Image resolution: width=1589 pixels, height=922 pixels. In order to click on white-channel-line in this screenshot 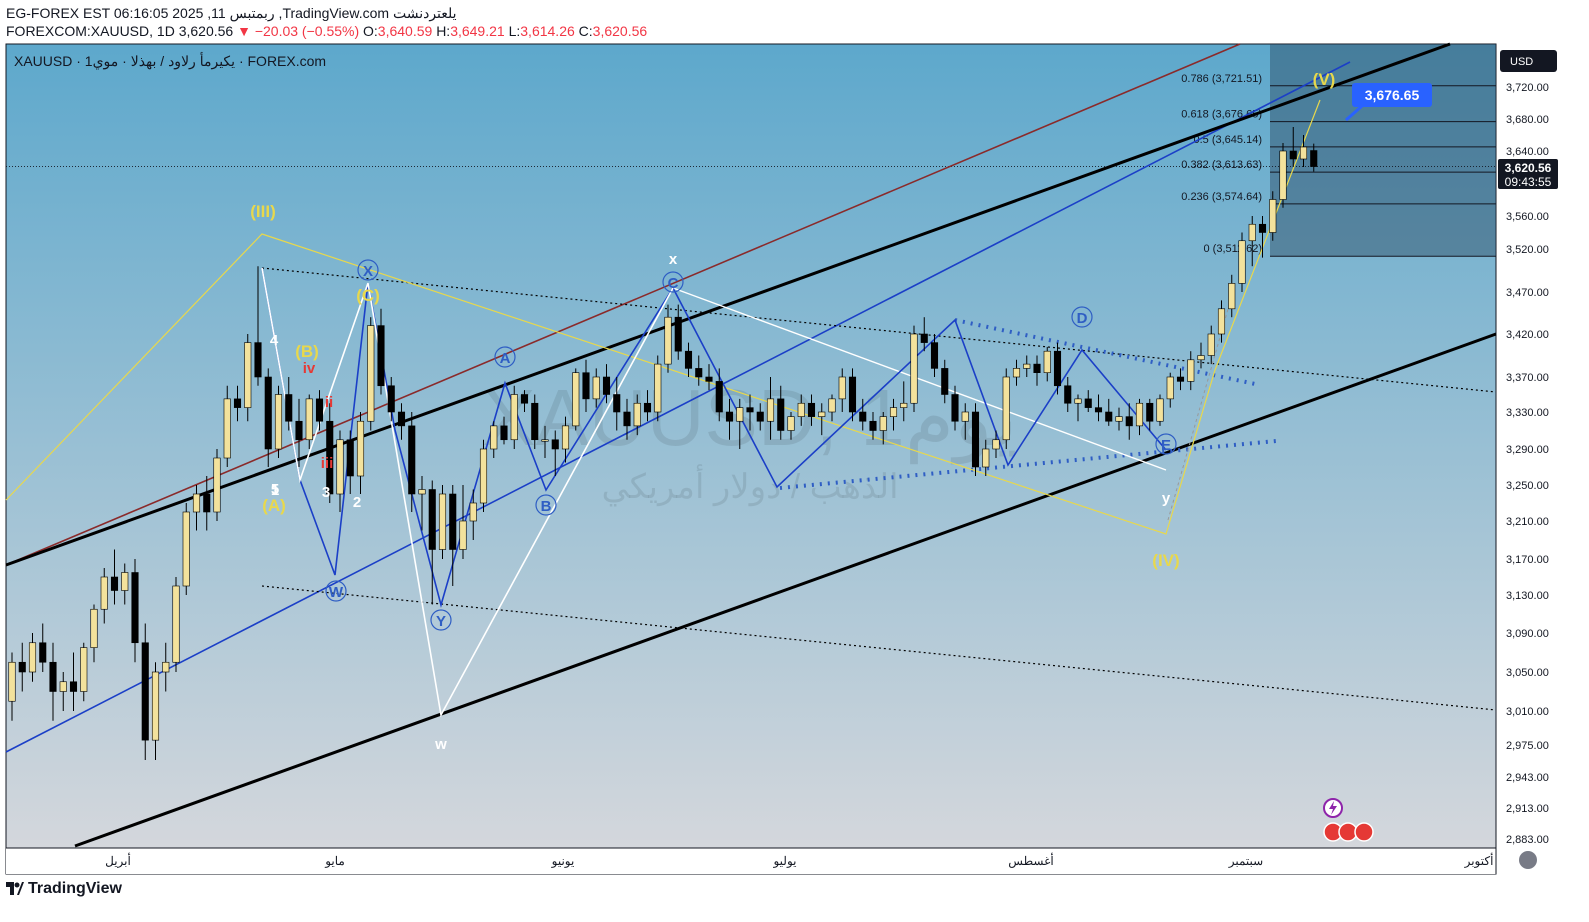, I will do `click(919, 379)`.